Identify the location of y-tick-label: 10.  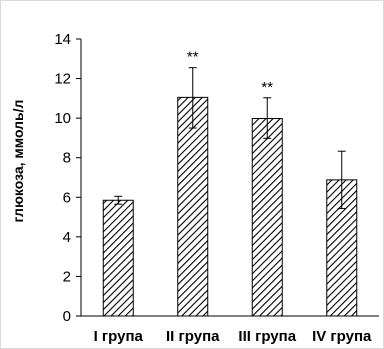
(62, 118).